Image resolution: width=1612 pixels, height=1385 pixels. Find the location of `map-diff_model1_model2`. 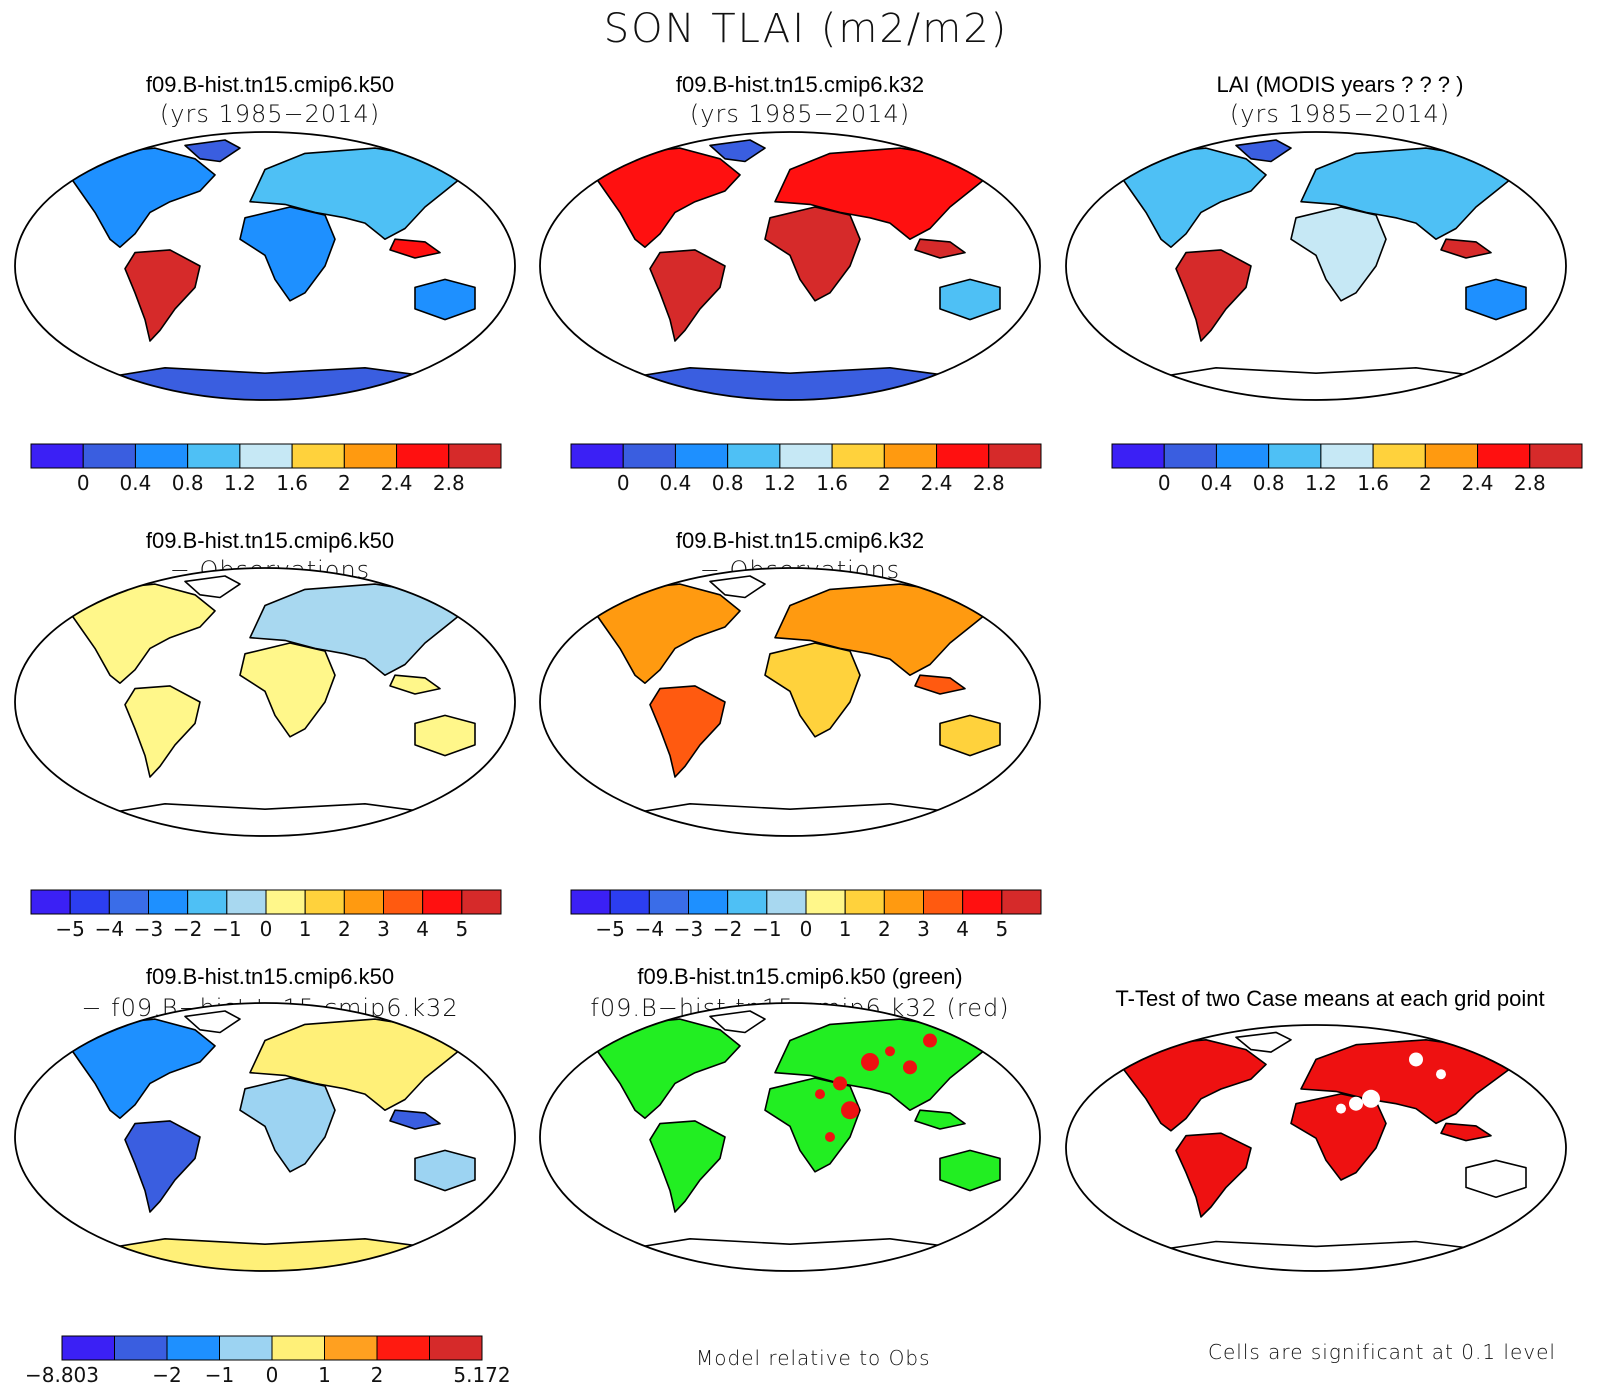

map-diff_model1_model2 is located at coordinates (265, 1137).